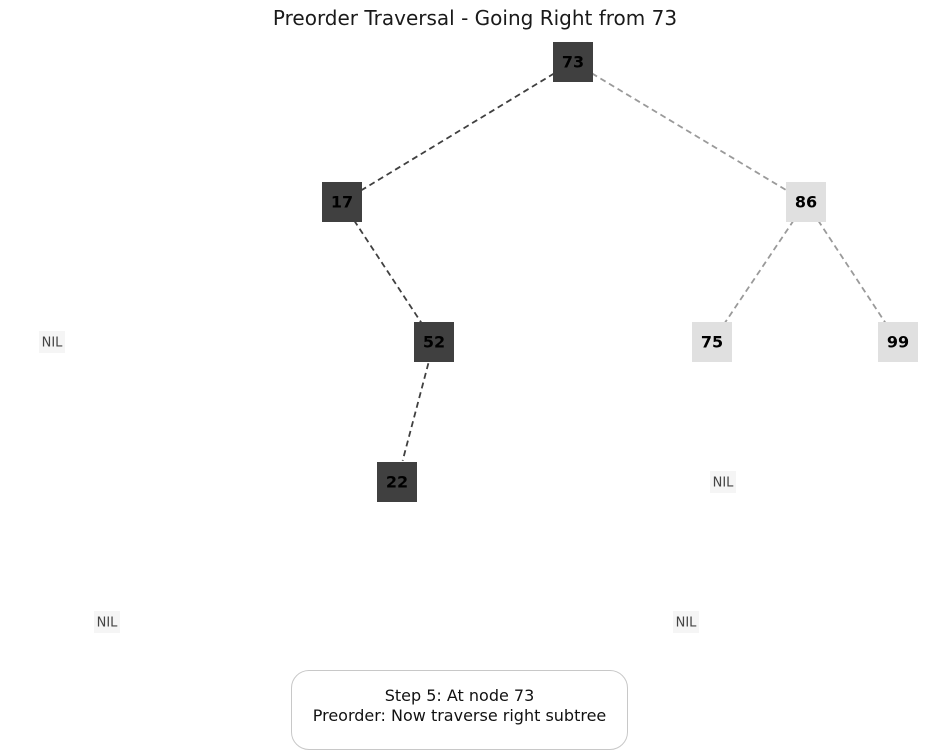  I want to click on node-label: 99, so click(898, 342).